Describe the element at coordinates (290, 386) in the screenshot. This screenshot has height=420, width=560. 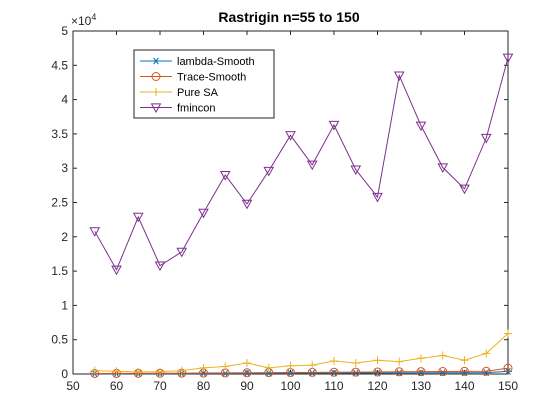
I see `x-tick-label: 100` at that location.